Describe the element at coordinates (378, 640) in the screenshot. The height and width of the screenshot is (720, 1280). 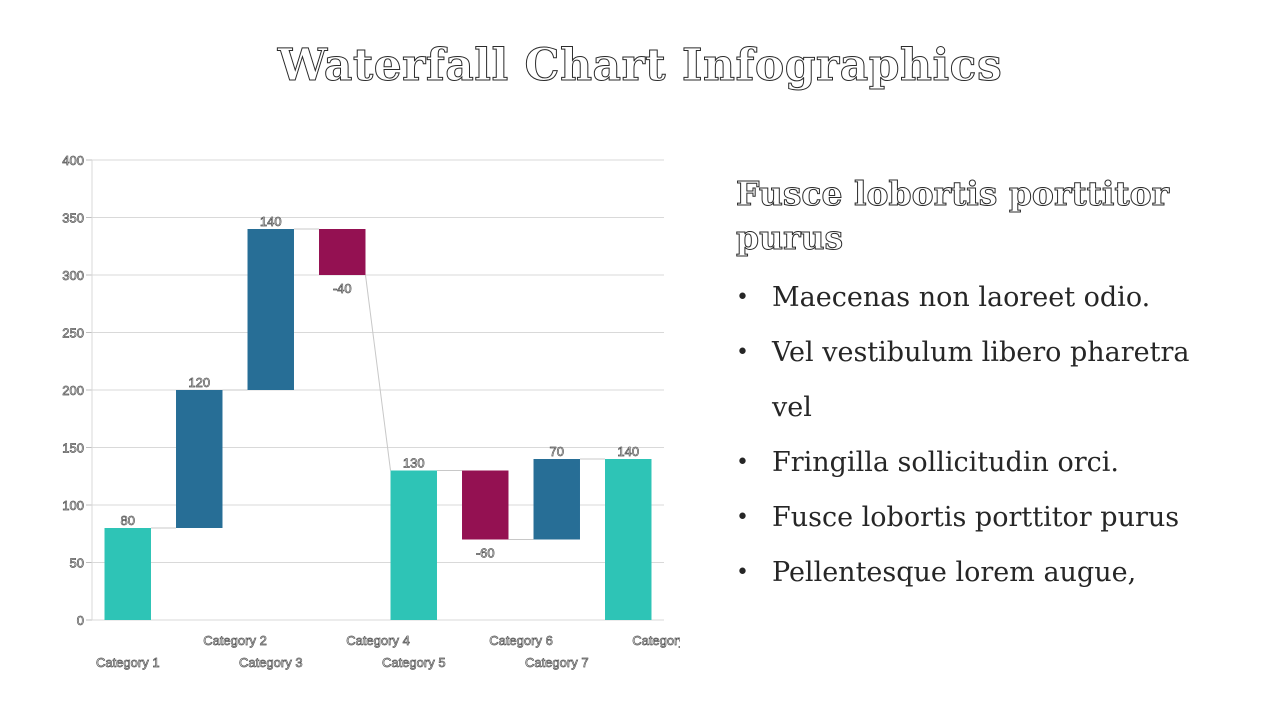
I see `x-tick-label: Category 4` at that location.